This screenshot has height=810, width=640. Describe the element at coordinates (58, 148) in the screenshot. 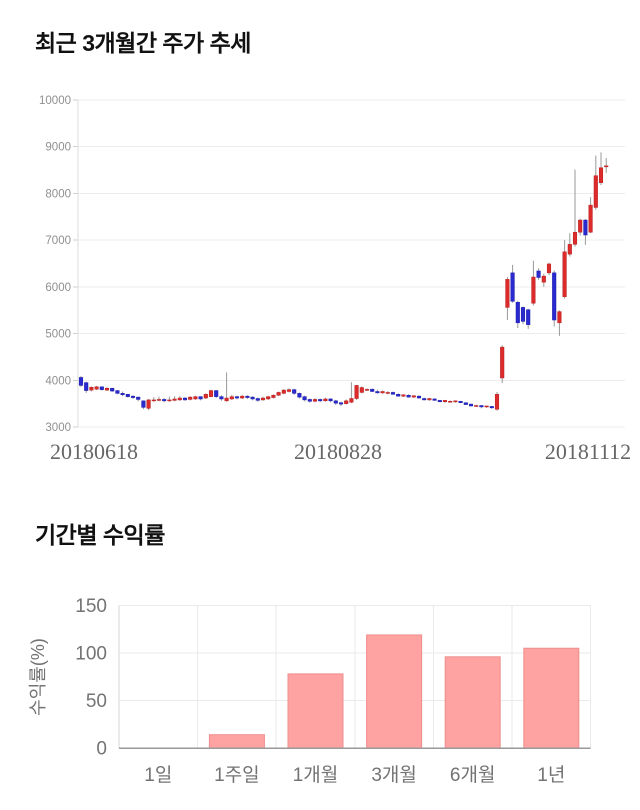

I see `price-y-tick-label: 9000` at that location.